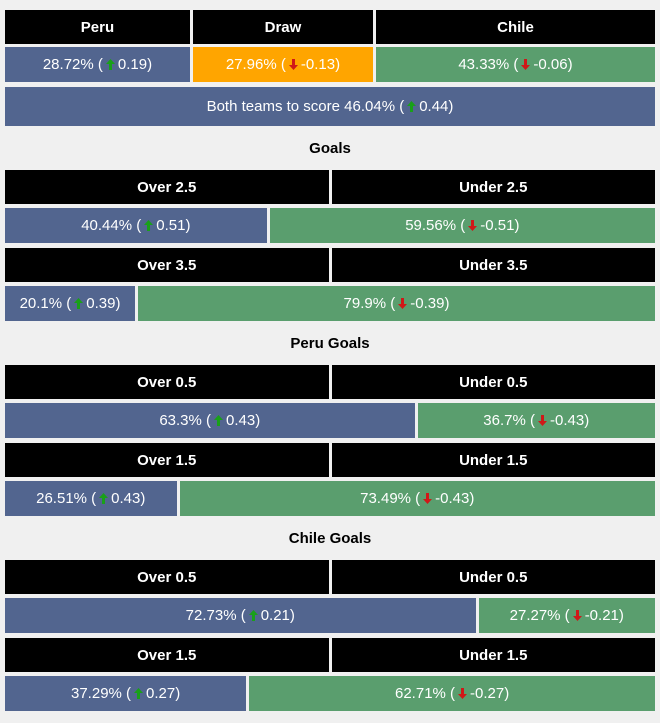 The height and width of the screenshot is (723, 660). What do you see at coordinates (330, 538) in the screenshot?
I see `section-title: Chile Goals` at bounding box center [330, 538].